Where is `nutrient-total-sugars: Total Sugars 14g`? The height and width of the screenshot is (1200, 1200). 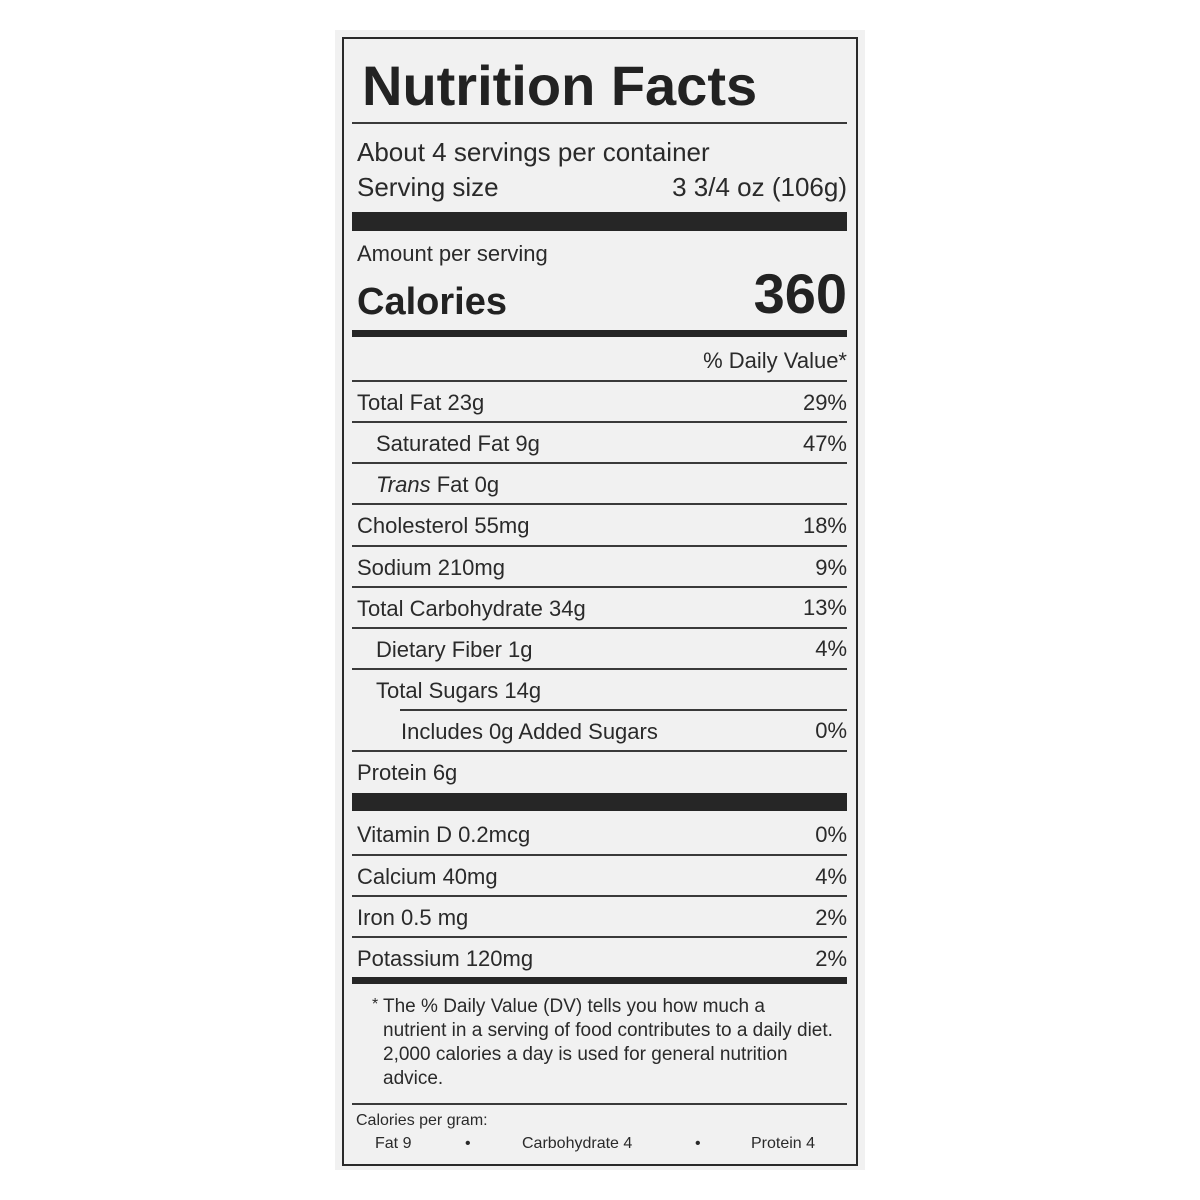 nutrient-total-sugars: Total Sugars 14g is located at coordinates (459, 690).